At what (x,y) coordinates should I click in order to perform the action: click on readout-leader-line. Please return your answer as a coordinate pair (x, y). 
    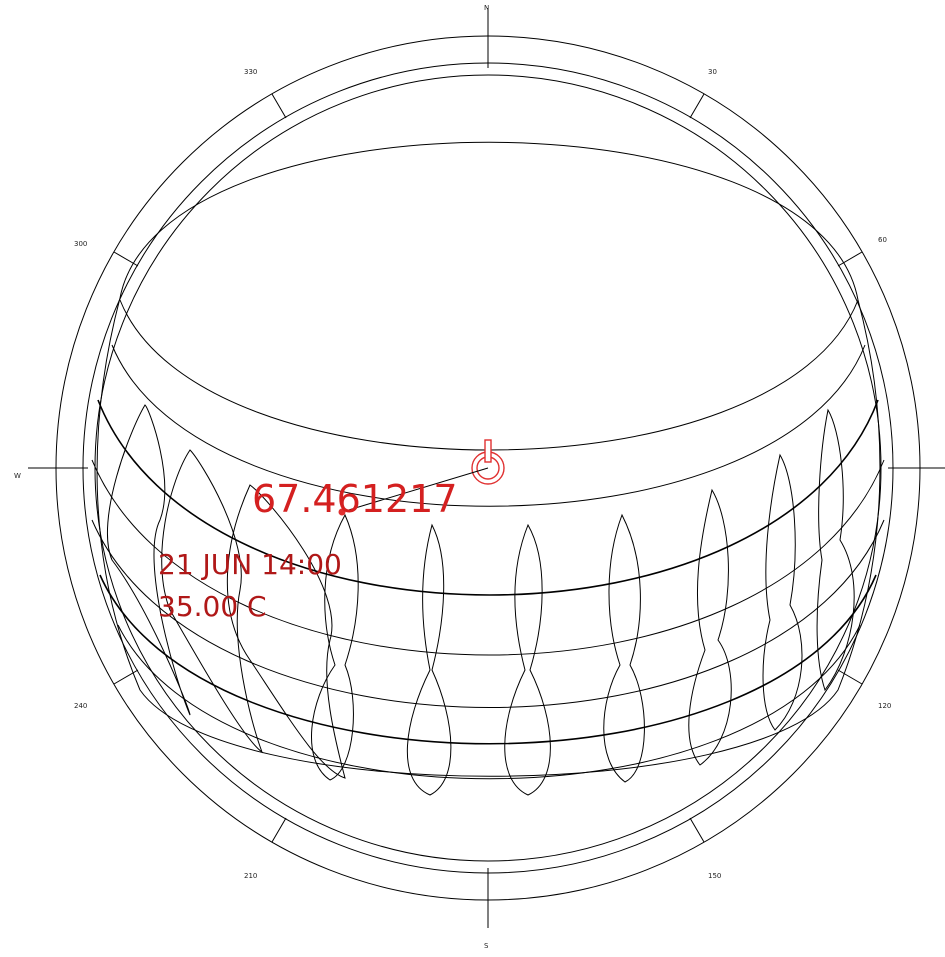
    Looking at the image, I should click on (415, 490).